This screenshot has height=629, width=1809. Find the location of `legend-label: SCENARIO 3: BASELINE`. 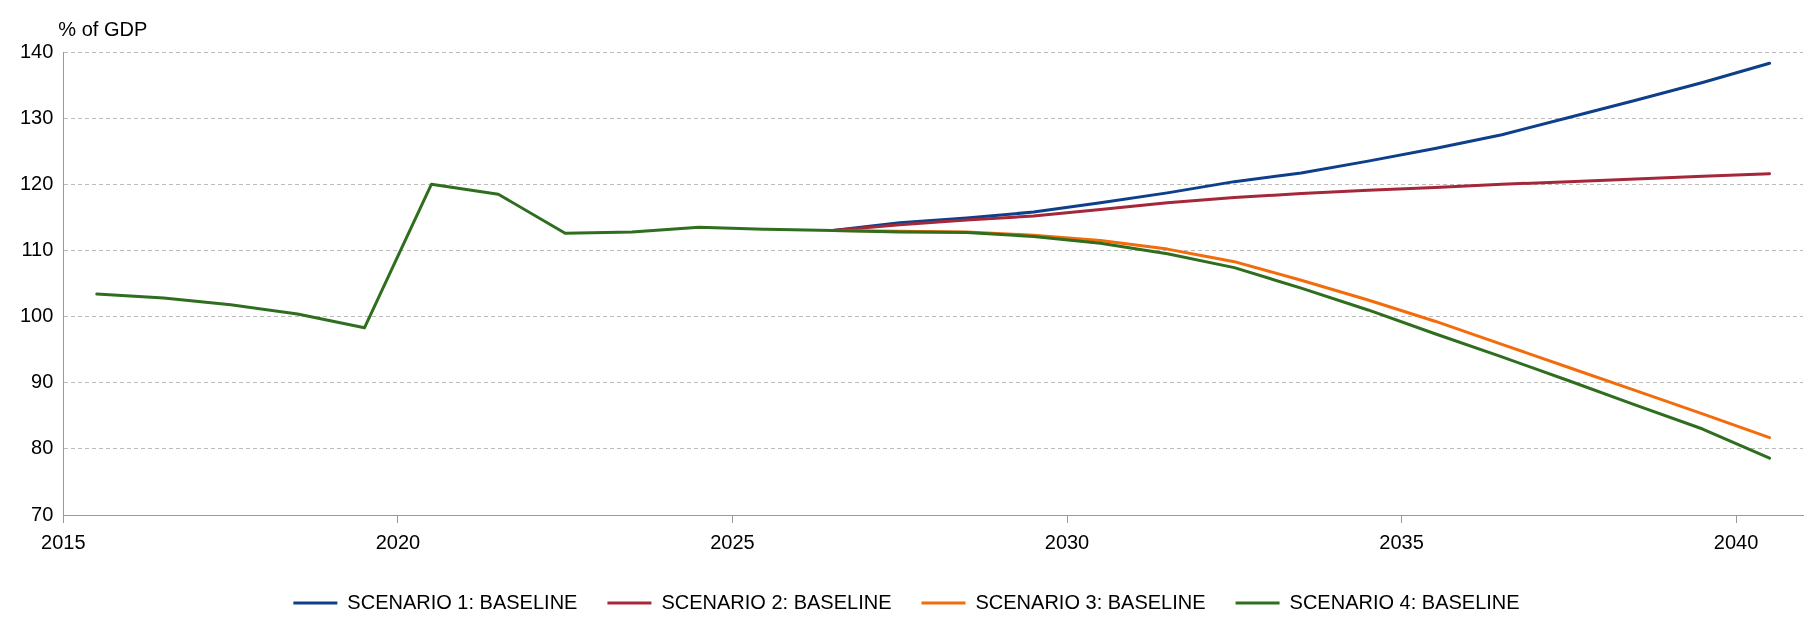

legend-label: SCENARIO 3: BASELINE is located at coordinates (1090, 601).